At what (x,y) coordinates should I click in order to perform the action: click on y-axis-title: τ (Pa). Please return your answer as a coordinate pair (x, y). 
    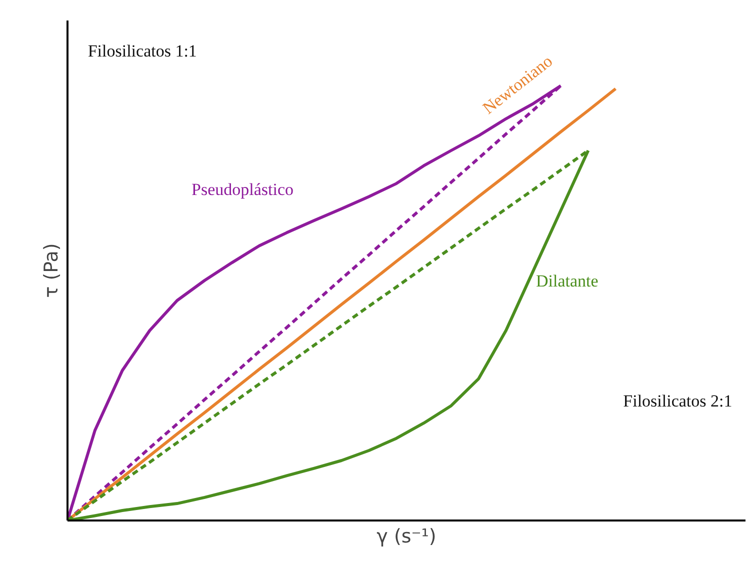
    Looking at the image, I should click on (51, 270).